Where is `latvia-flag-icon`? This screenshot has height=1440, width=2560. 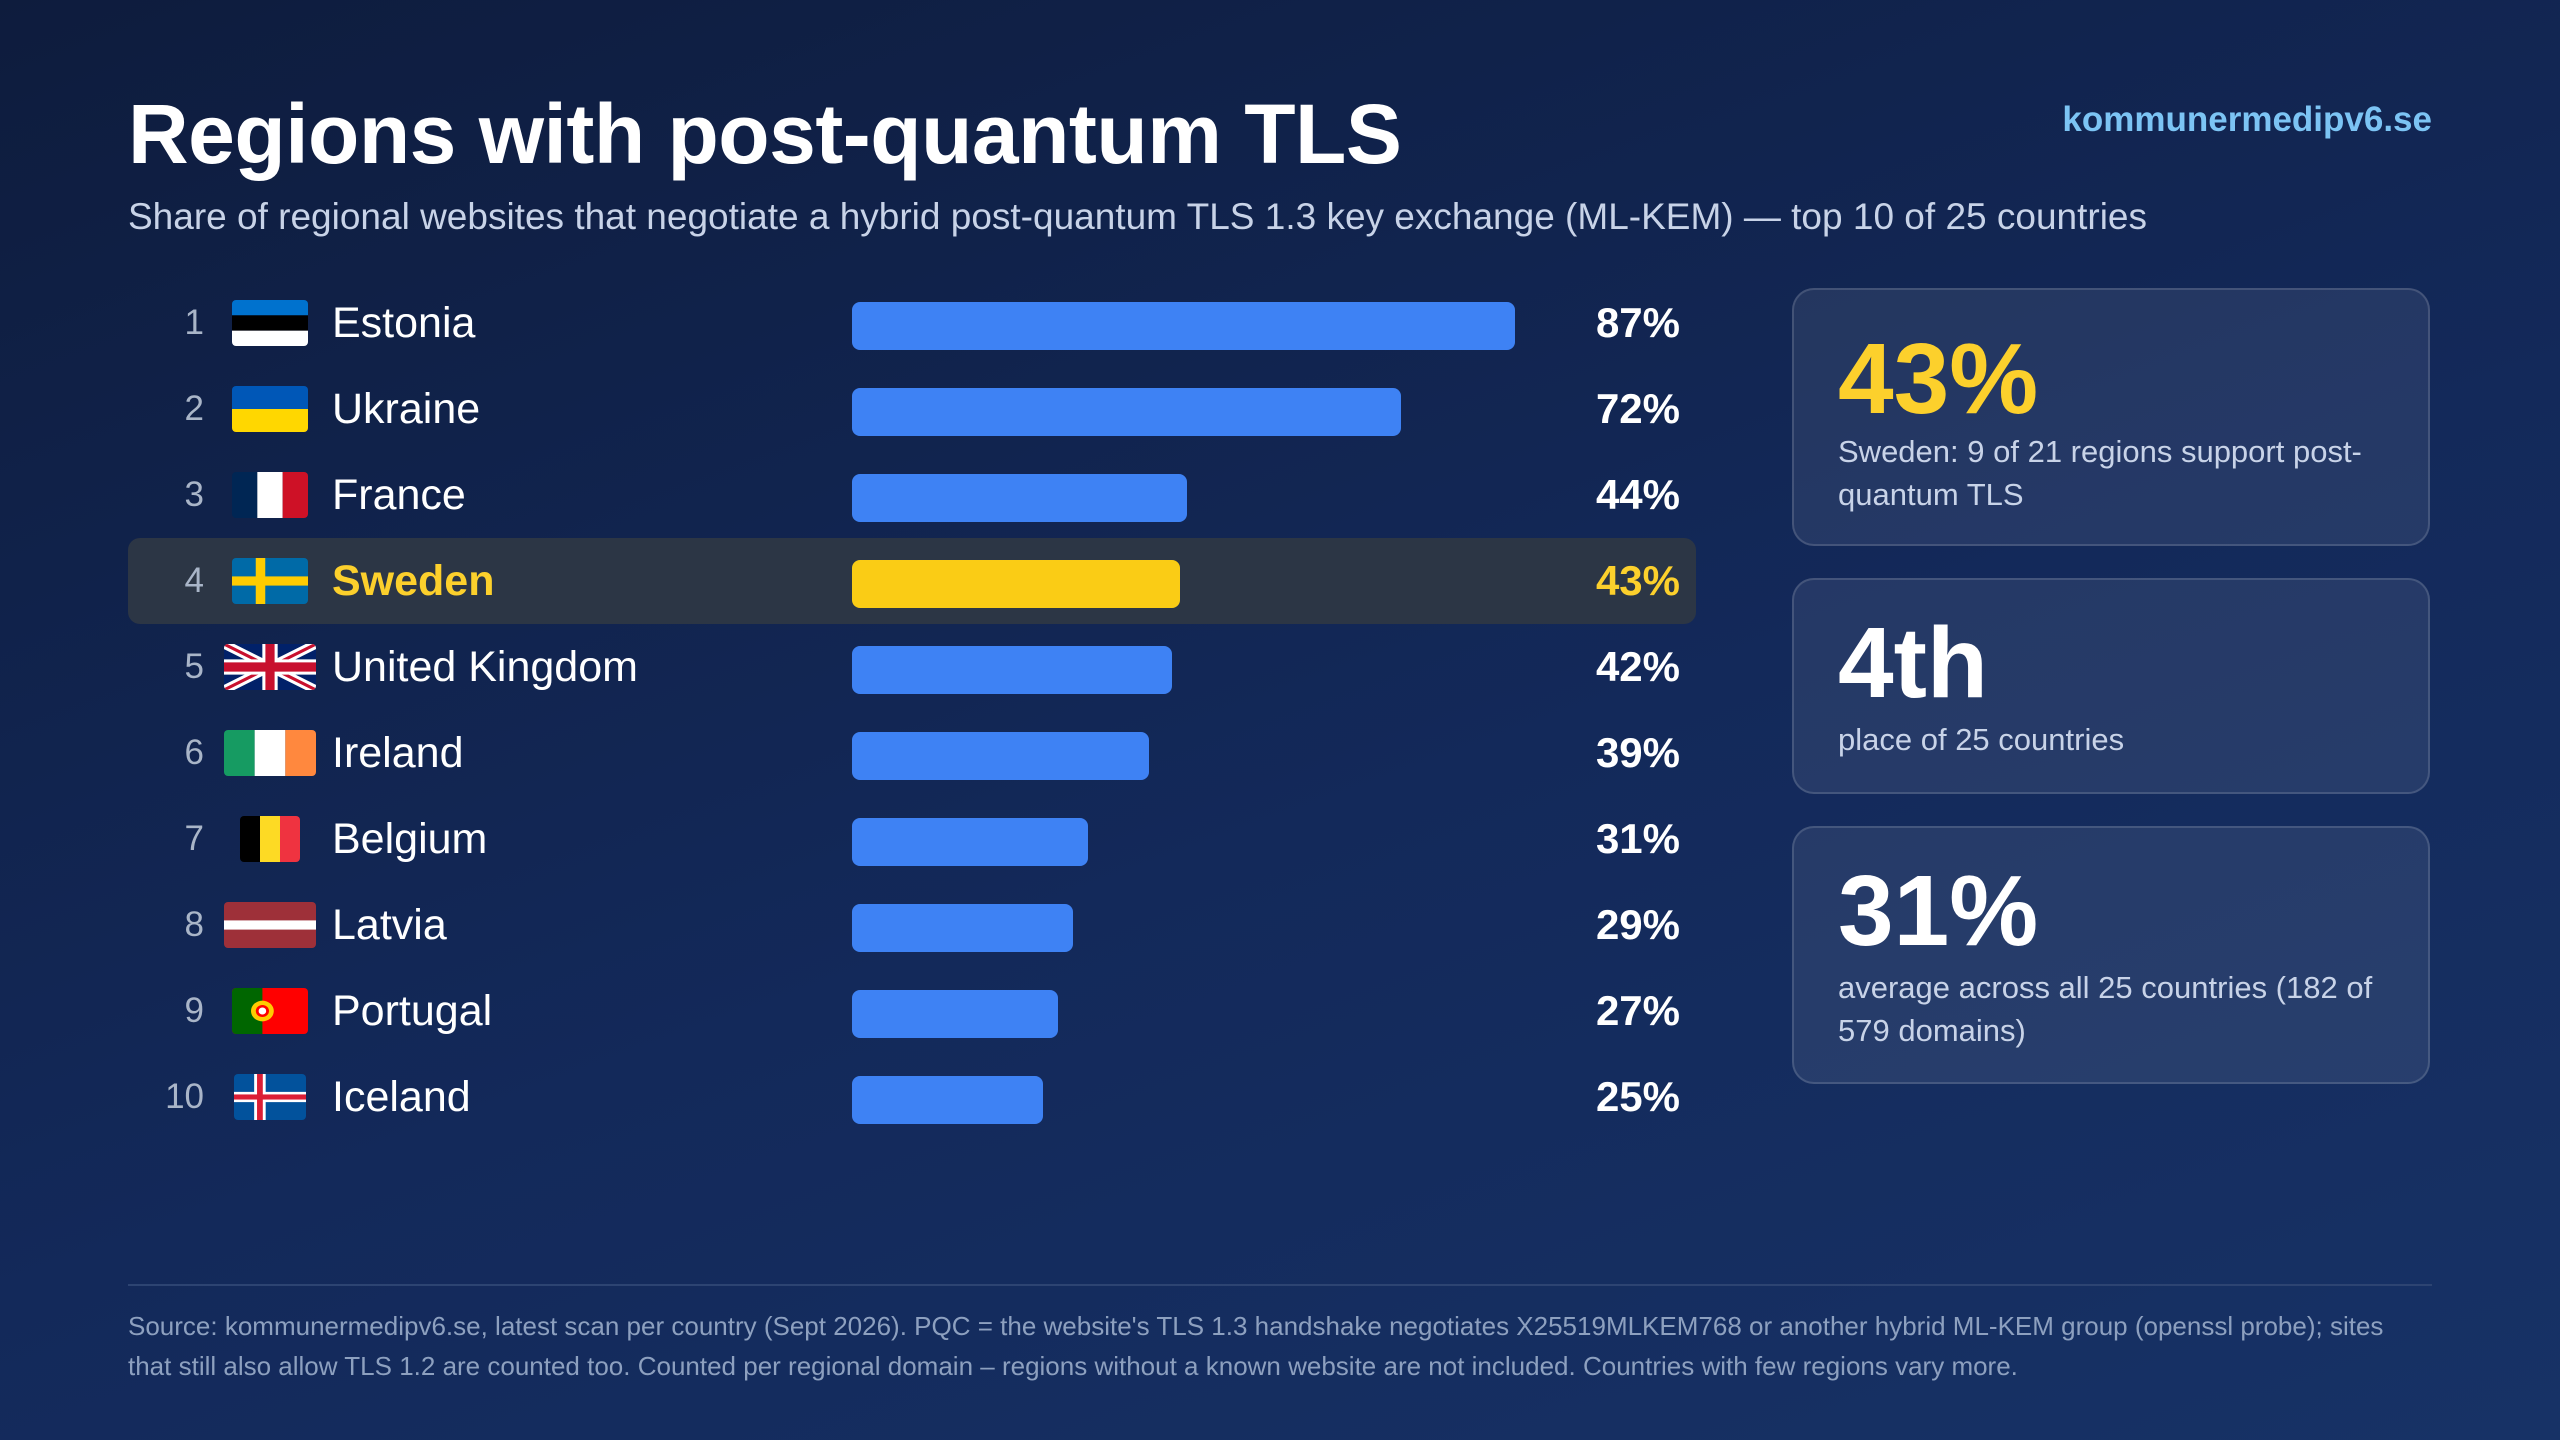
latvia-flag-icon is located at coordinates (270, 925).